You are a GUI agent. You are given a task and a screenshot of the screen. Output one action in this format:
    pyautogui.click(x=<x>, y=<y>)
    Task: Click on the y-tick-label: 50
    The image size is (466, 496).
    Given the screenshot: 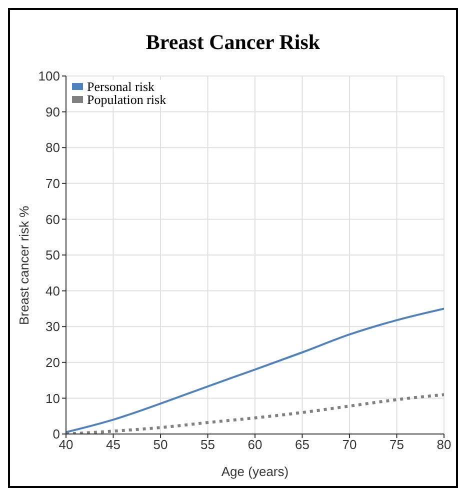 What is the action you would take?
    pyautogui.click(x=53, y=255)
    